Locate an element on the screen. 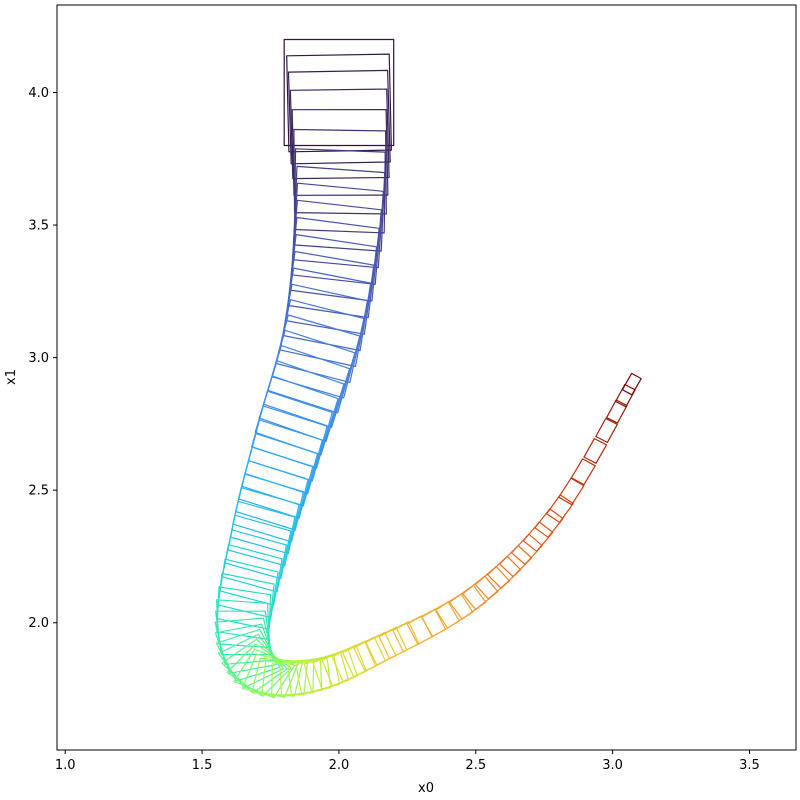 Image resolution: width=800 pixels, height=800 pixels. y-tick-label: 3.5 is located at coordinates (38, 226).